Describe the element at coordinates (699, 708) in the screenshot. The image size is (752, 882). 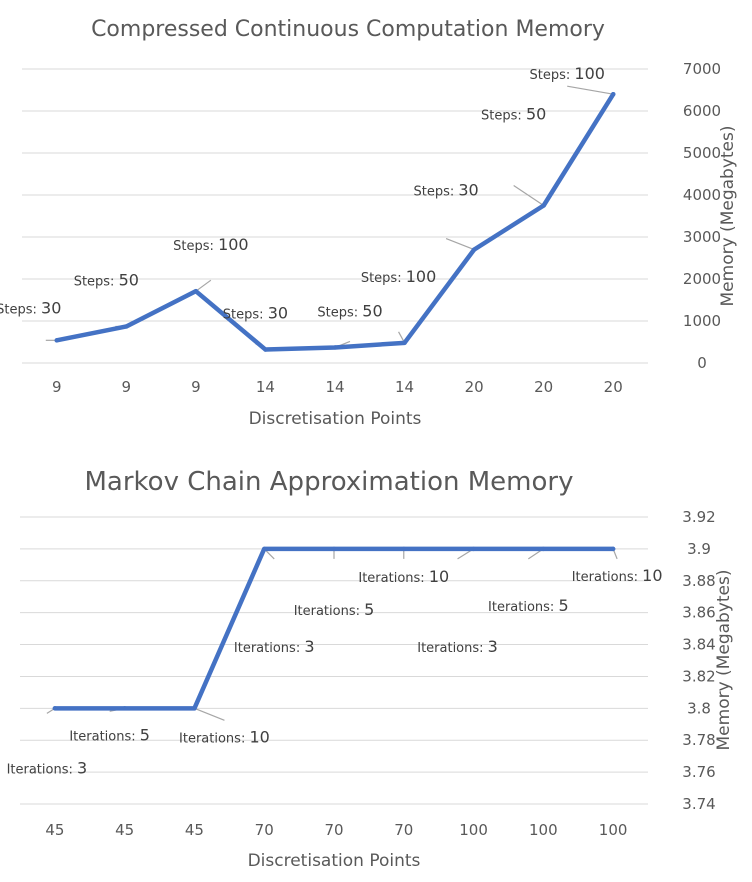
I see `y-tick-label: 3.8` at that location.